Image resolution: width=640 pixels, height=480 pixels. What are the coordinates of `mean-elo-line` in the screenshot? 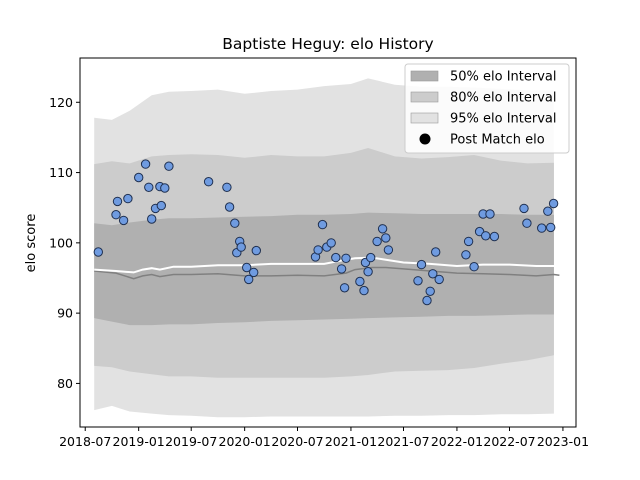 It's located at (327, 265).